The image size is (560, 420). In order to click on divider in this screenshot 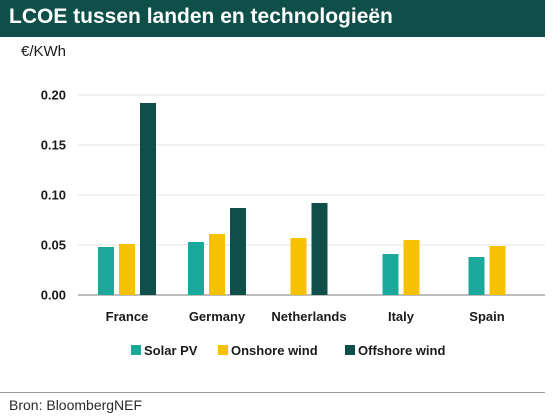, I will do `click(272, 392)`.